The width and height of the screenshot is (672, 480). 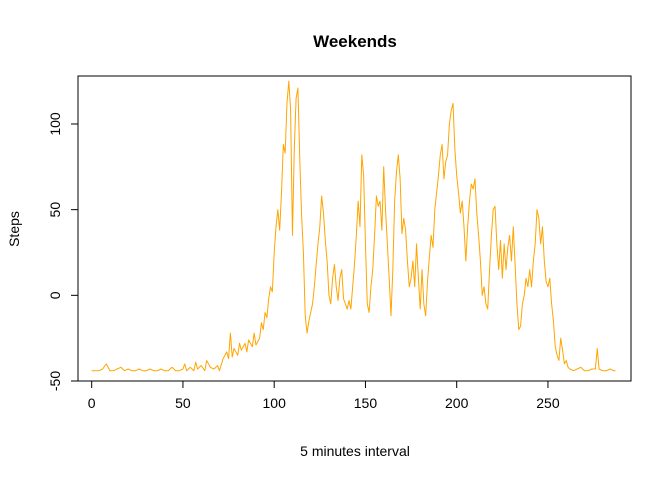 I want to click on y-axis-label: Steps, so click(x=14, y=229).